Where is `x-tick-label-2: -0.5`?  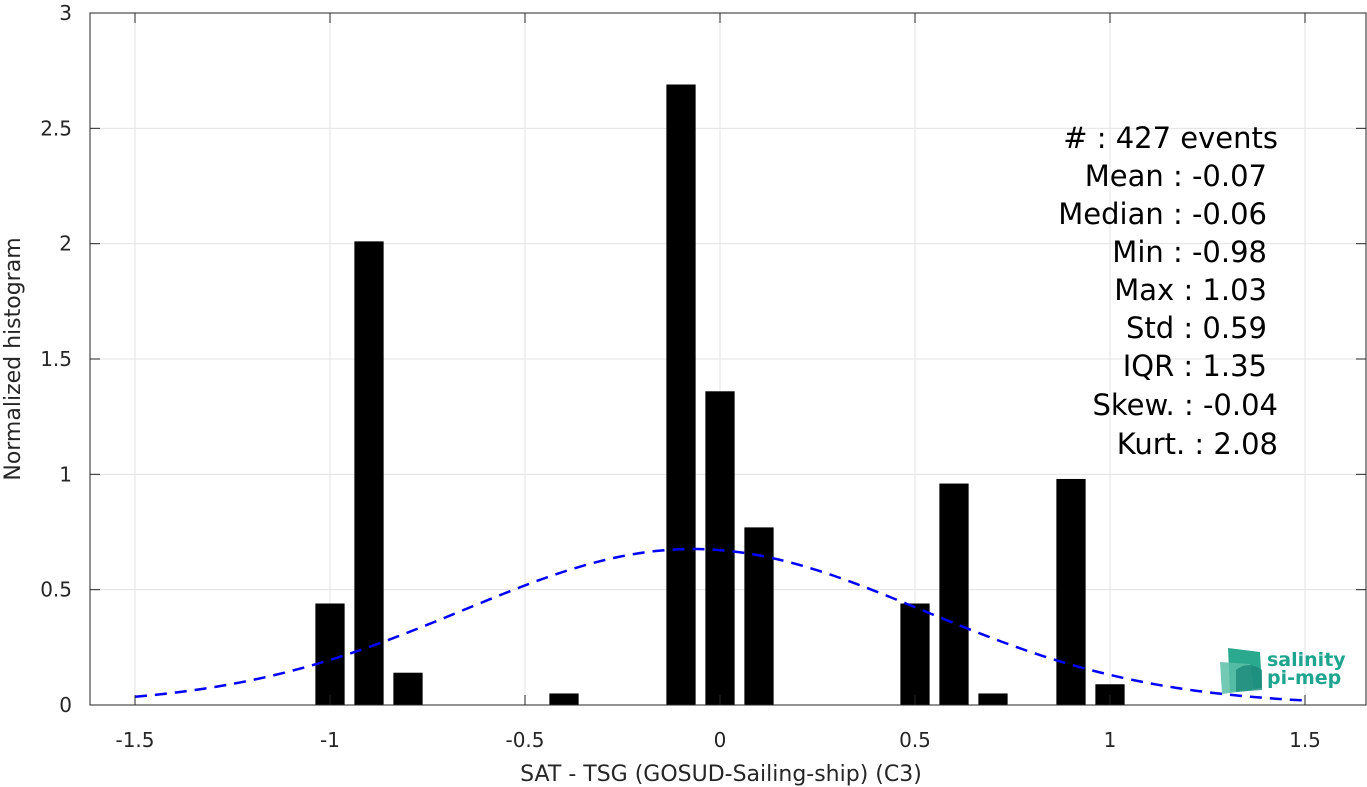
x-tick-label-2: -0.5 is located at coordinates (524, 740).